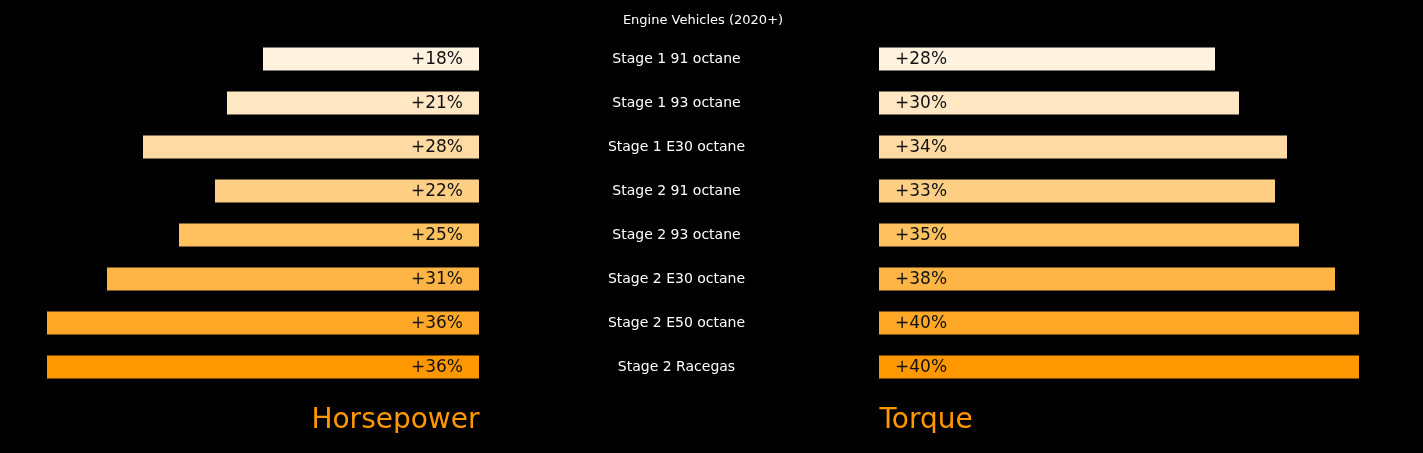  Describe the element at coordinates (676, 322) in the screenshot. I see `y-tick-label: Stage 2 E50 octane` at that location.